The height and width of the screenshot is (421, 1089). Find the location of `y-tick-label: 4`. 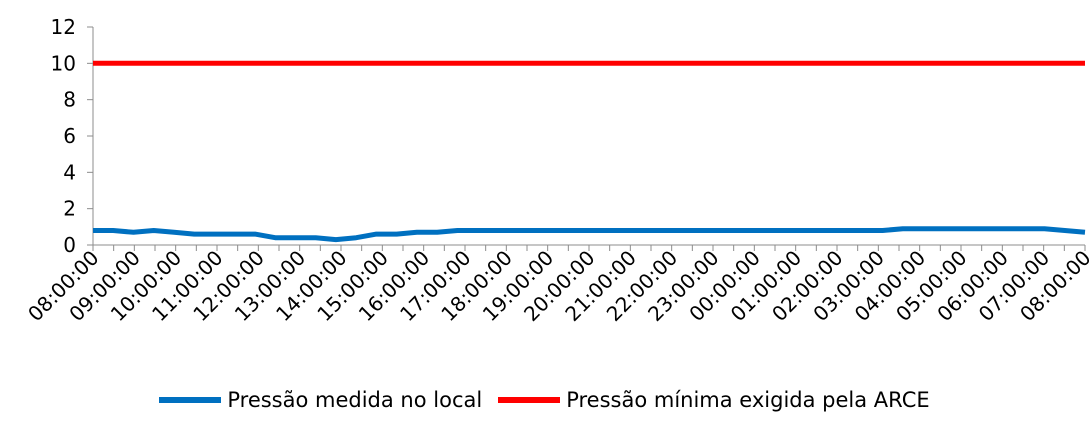

y-tick-label: 4 is located at coordinates (69, 172).